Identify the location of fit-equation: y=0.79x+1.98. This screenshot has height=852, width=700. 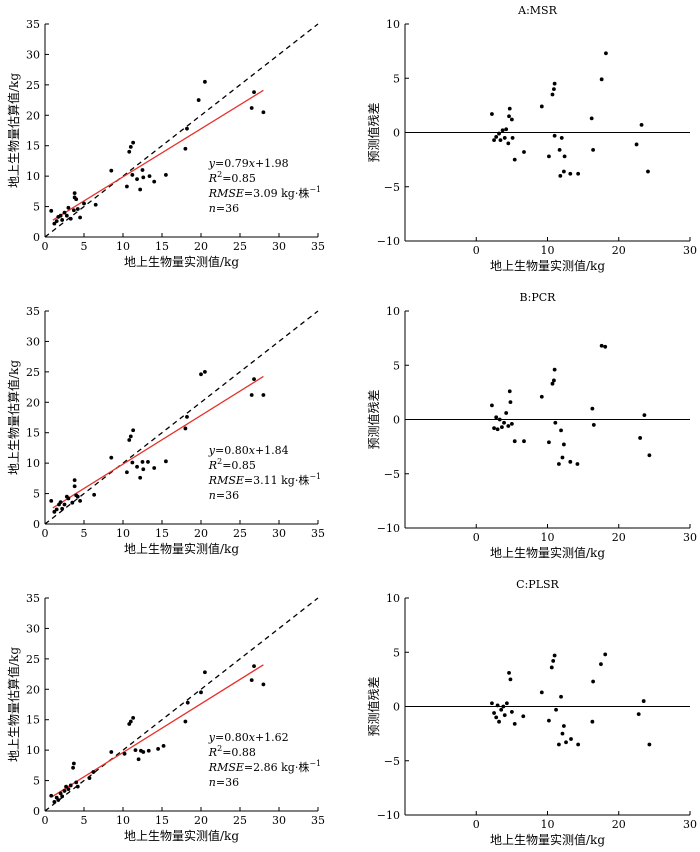
(248, 163).